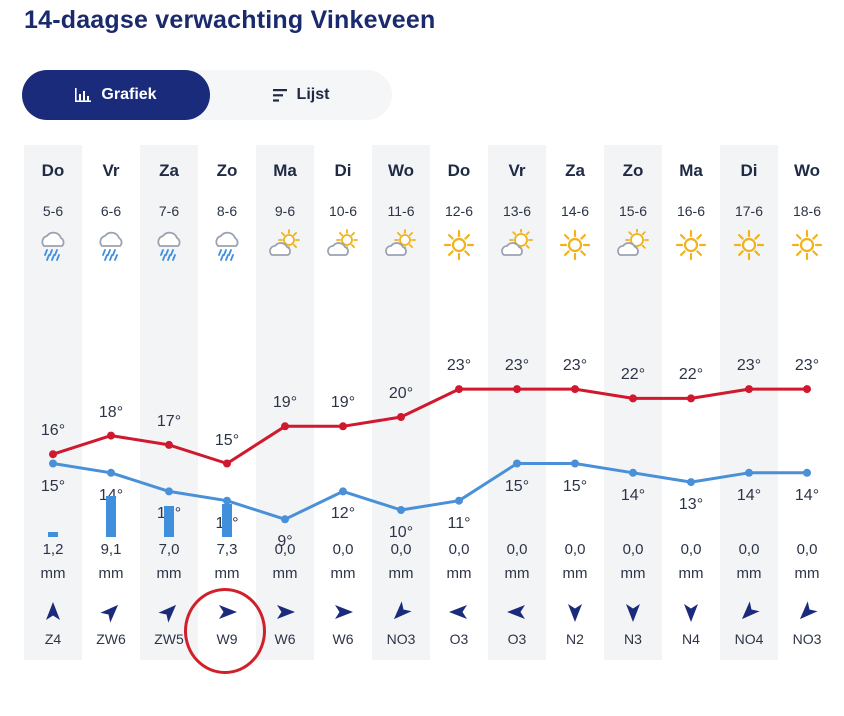  What do you see at coordinates (169, 421) in the screenshot?
I see `max-temp-label: 17°` at bounding box center [169, 421].